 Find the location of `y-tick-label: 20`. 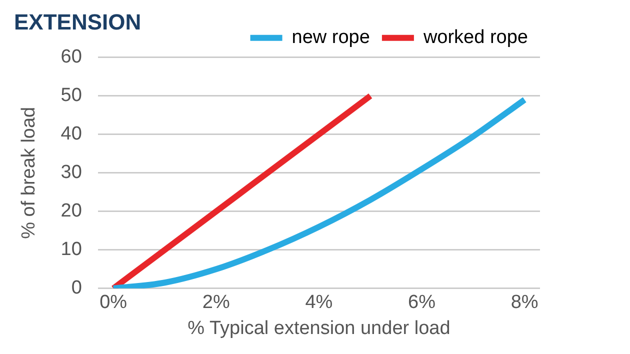

y-tick-label: 20 is located at coordinates (71, 211).